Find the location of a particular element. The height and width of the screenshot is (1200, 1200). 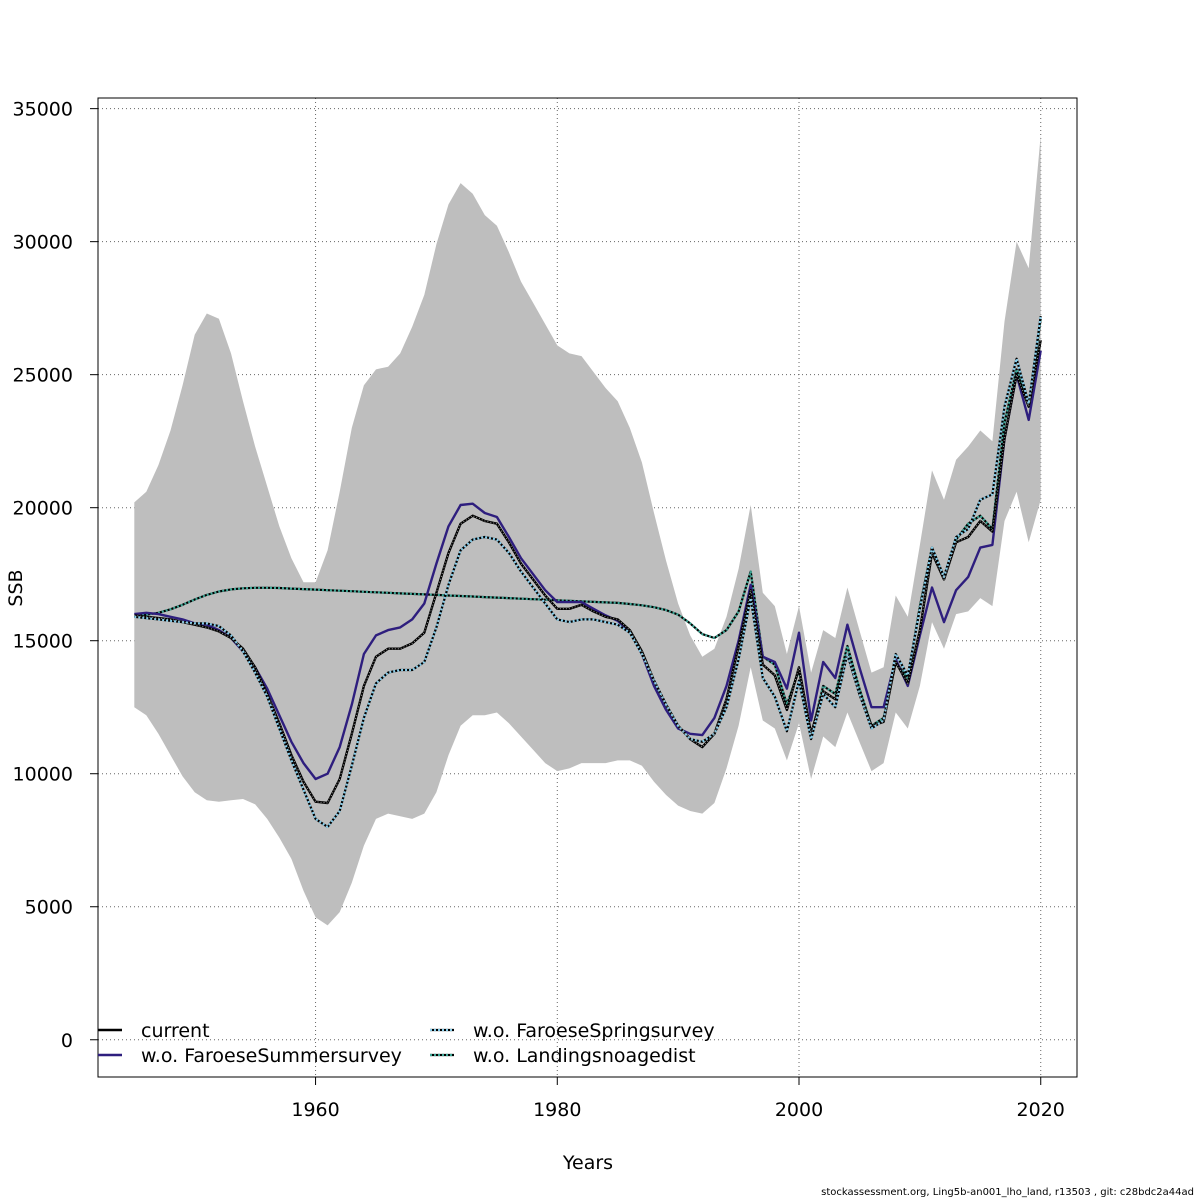

y-tick-label: 20000 is located at coordinates (43, 509).